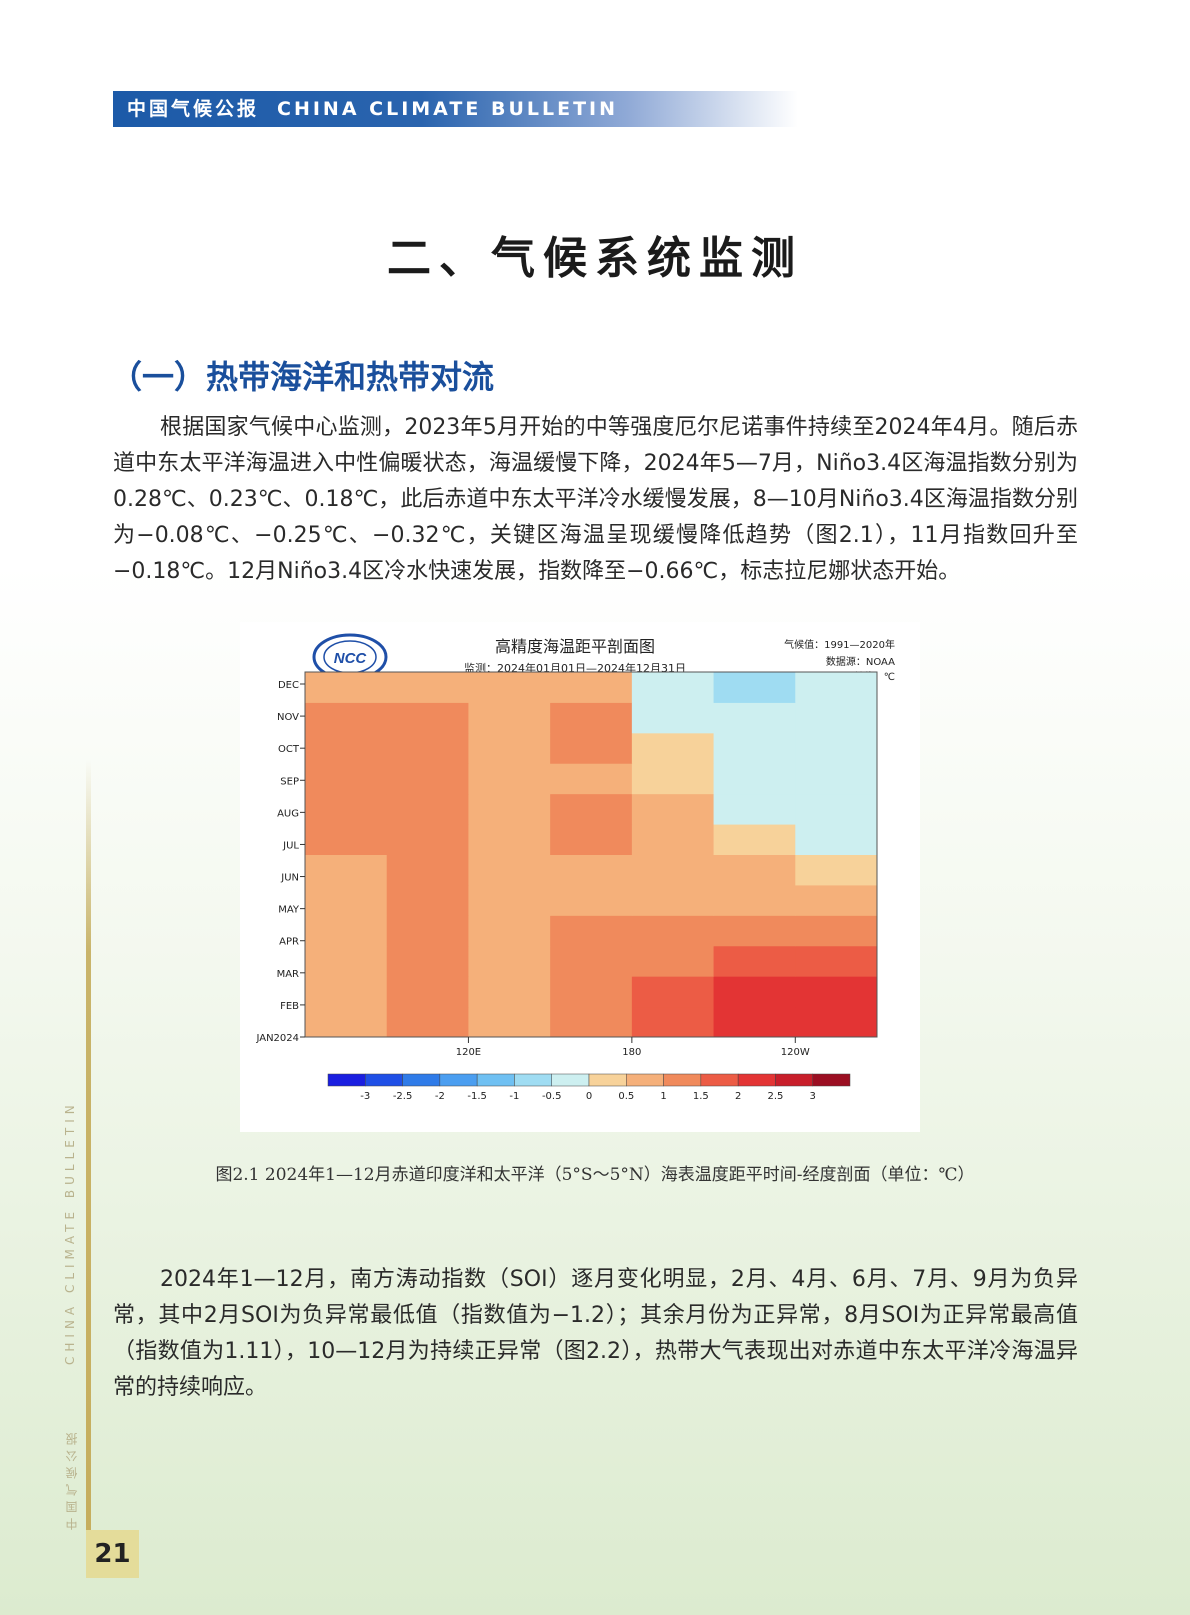 This screenshot has width=1190, height=1615. I want to click on colorbar-label: 2.5, so click(775, 1096).